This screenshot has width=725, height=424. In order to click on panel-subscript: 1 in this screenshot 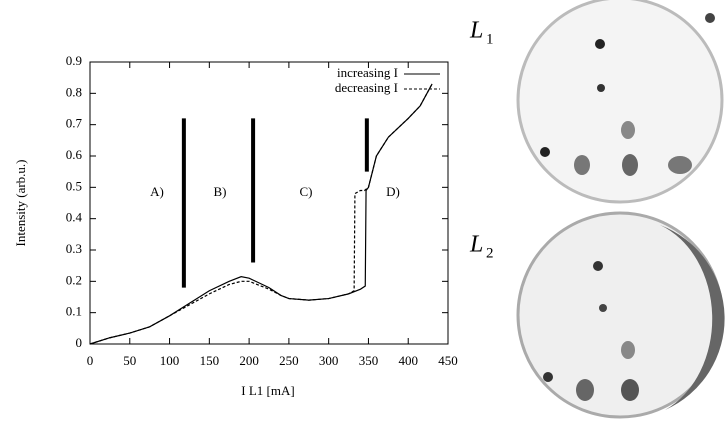, I will do `click(490, 39)`.